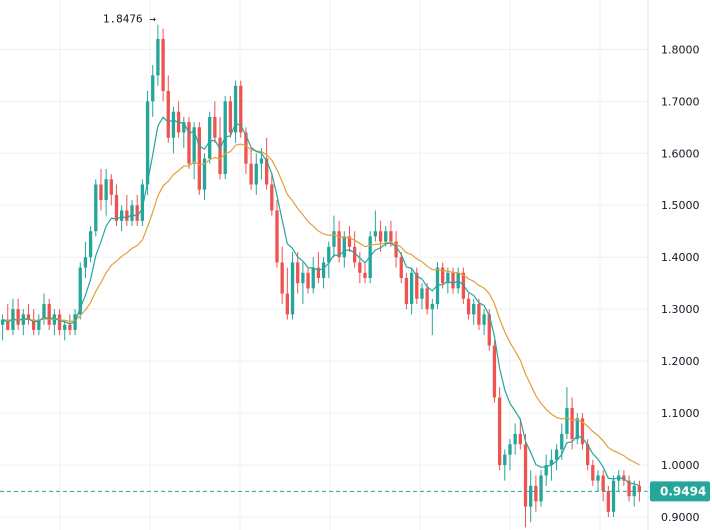  I want to click on last-price-tag: 0.9494, so click(680, 491).